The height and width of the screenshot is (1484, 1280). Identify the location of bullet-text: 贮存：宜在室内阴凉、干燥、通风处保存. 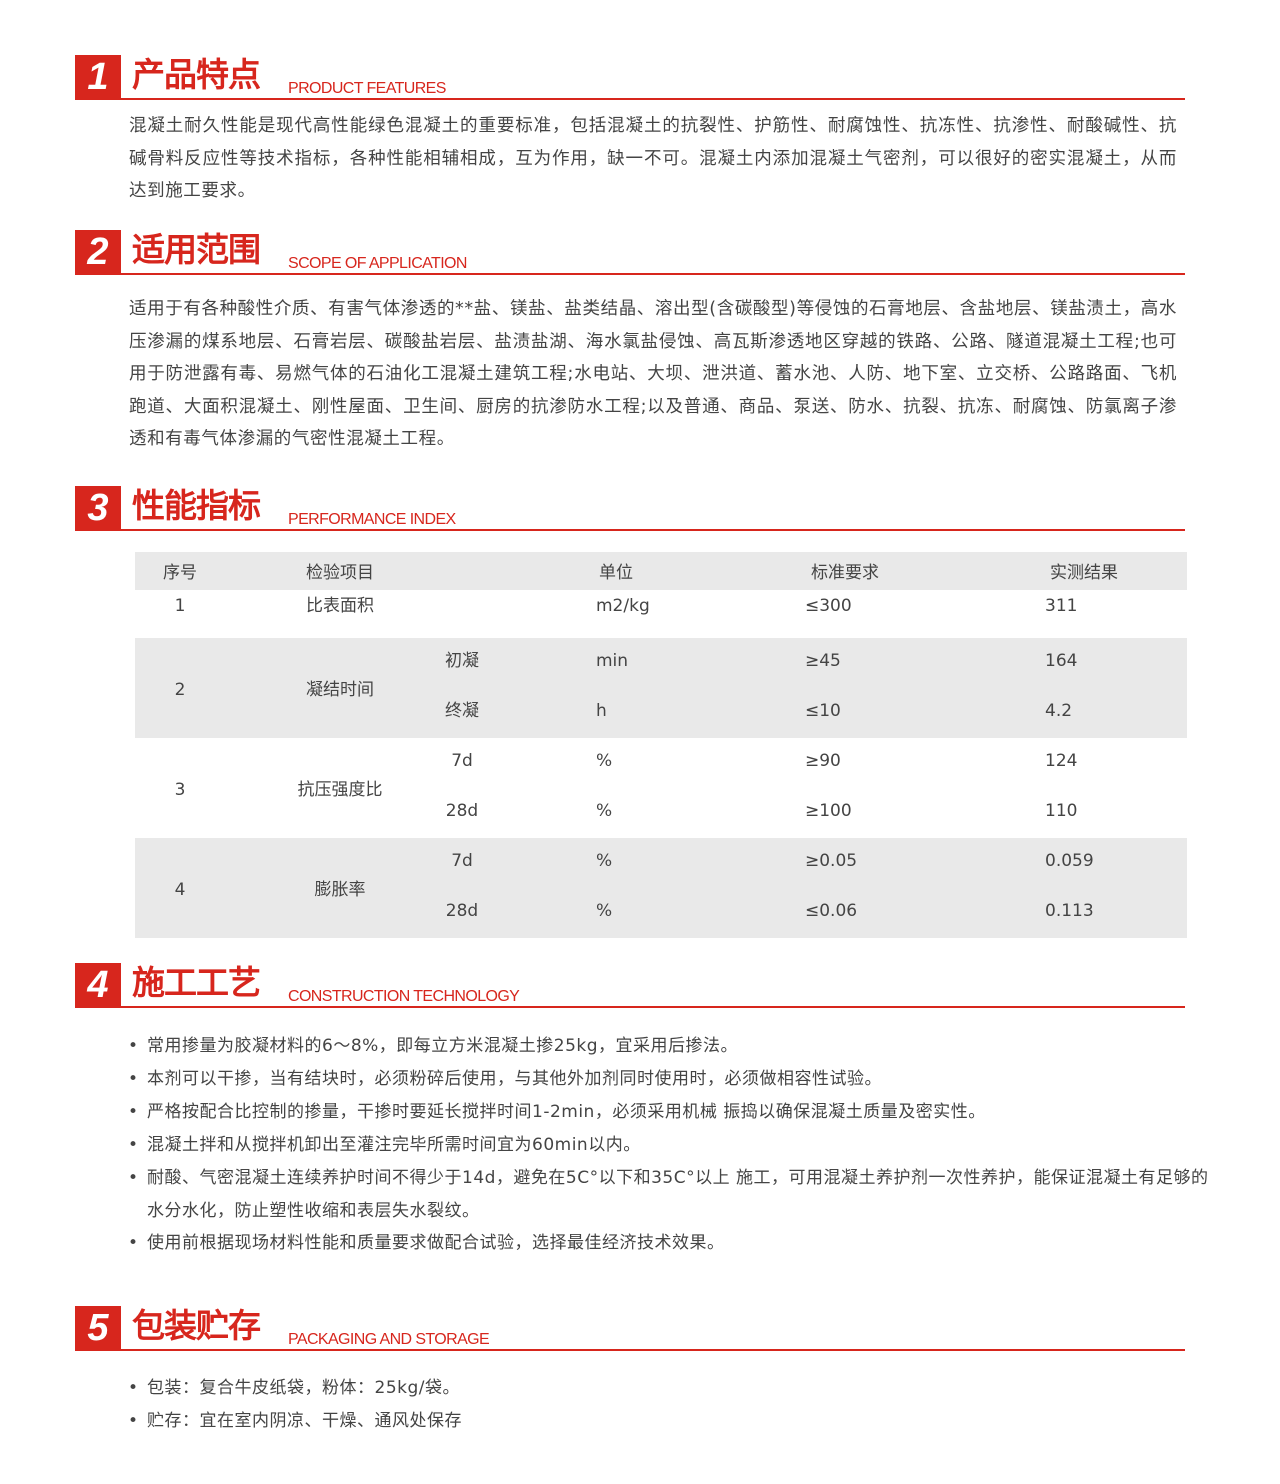
(304, 1421).